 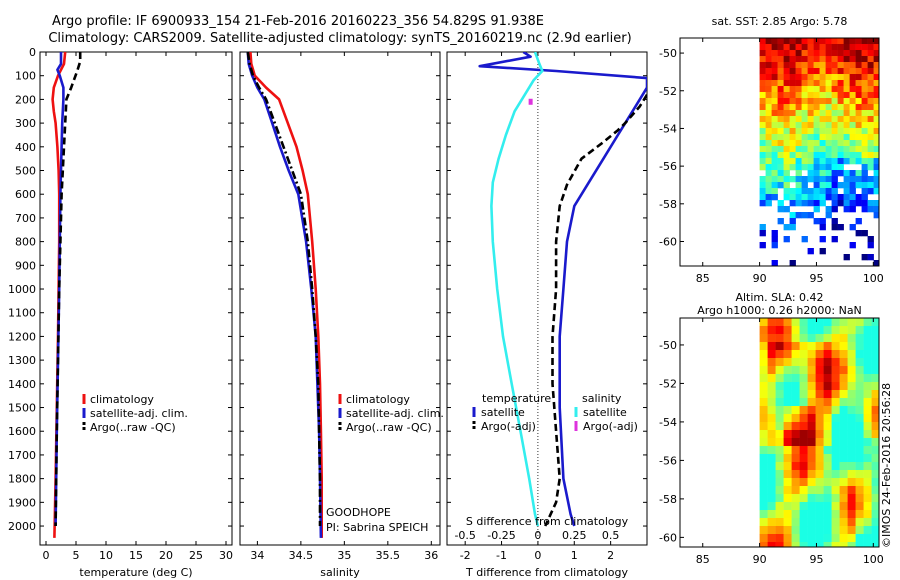 What do you see at coordinates (139, 413) in the screenshot?
I see `temperature-legend-label: satellite-adj. clim.` at bounding box center [139, 413].